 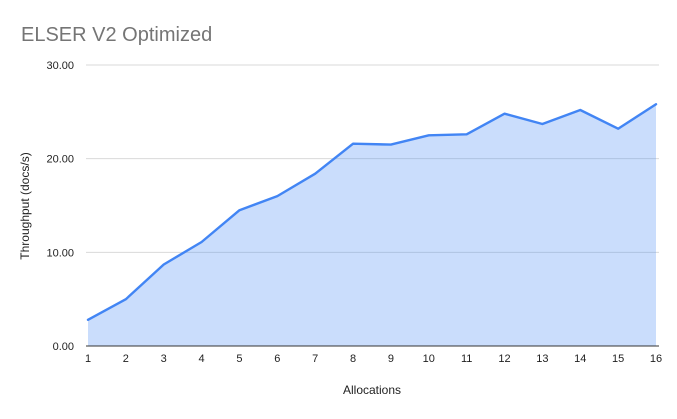 What do you see at coordinates (429, 359) in the screenshot?
I see `x-tick-label-10: 10` at bounding box center [429, 359].